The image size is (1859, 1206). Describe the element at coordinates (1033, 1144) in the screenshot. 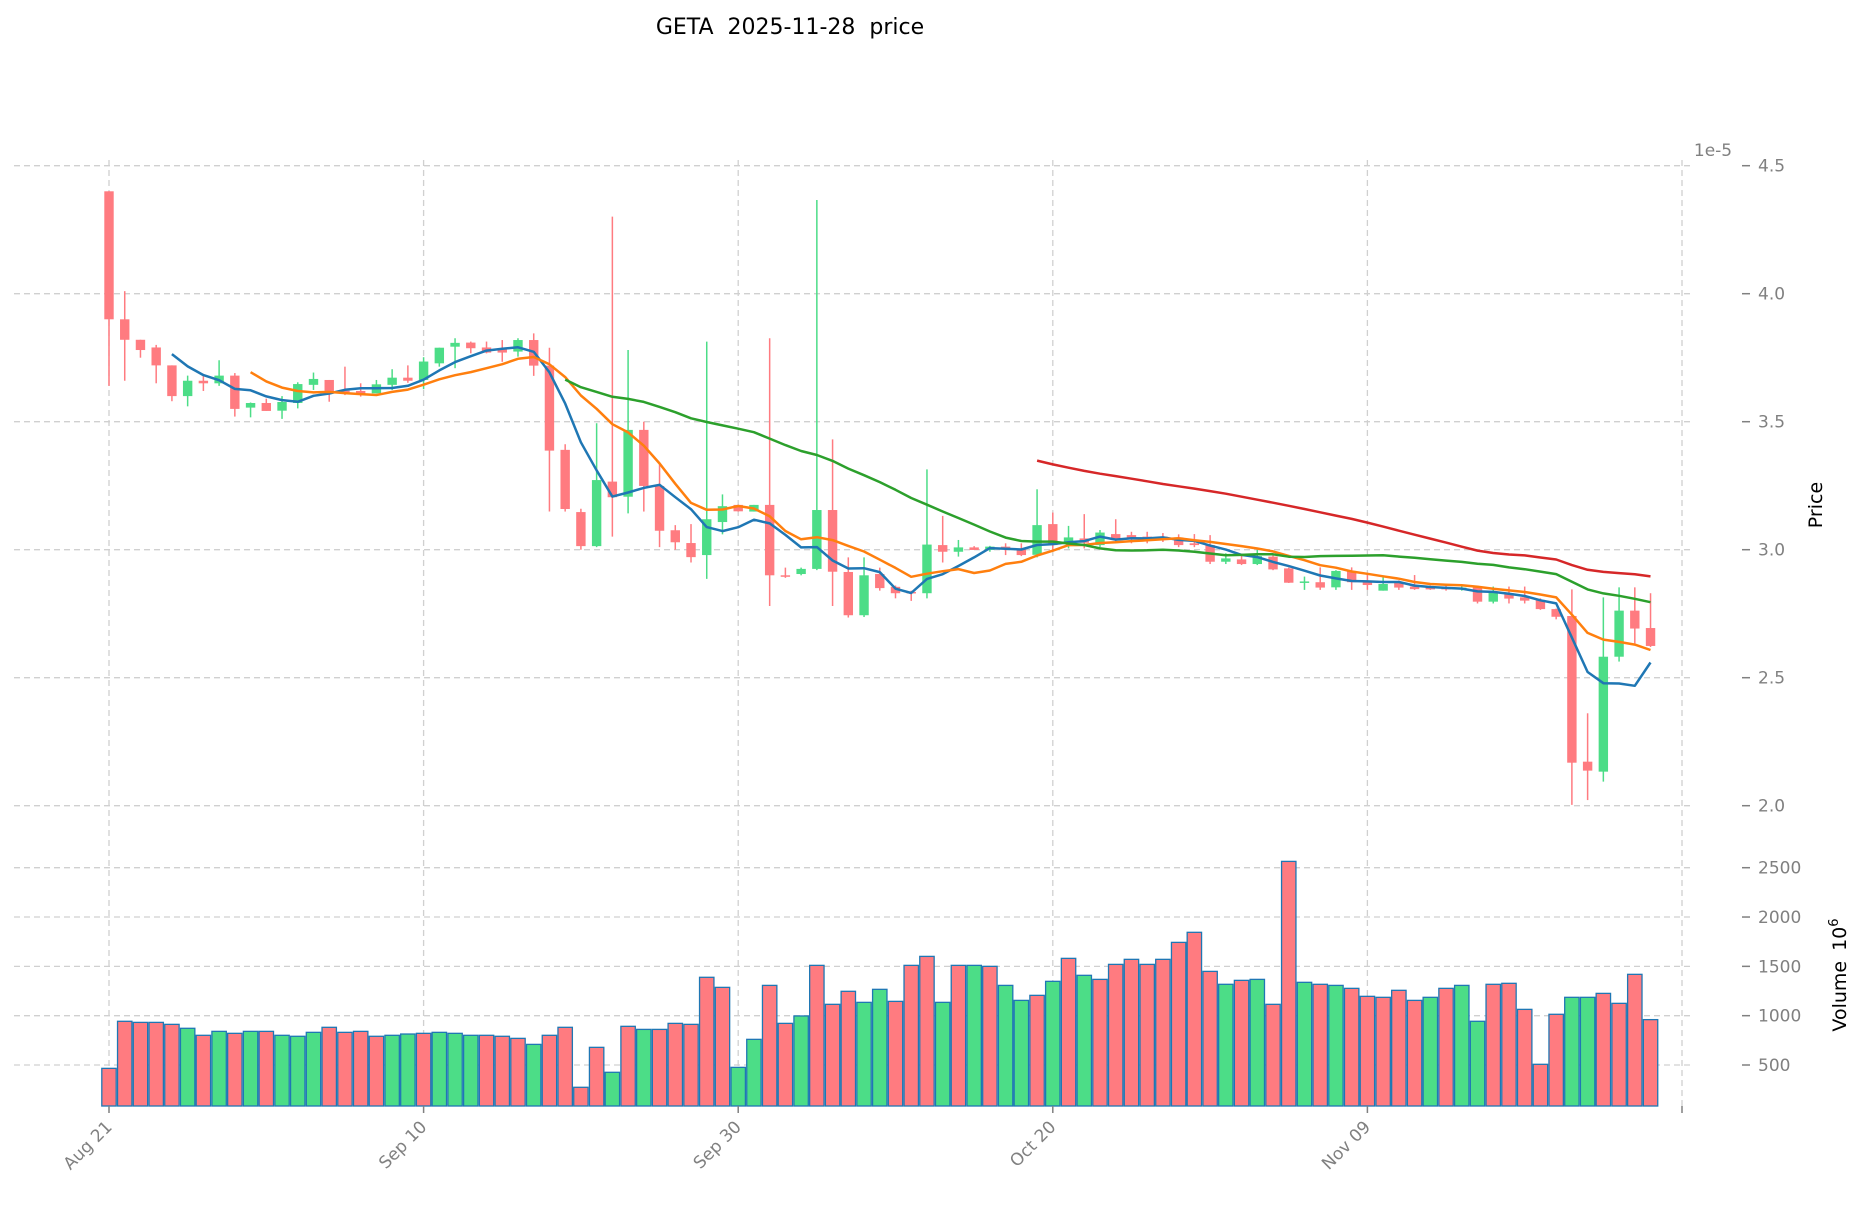

I see `x-tick-label: Oct 20` at that location.